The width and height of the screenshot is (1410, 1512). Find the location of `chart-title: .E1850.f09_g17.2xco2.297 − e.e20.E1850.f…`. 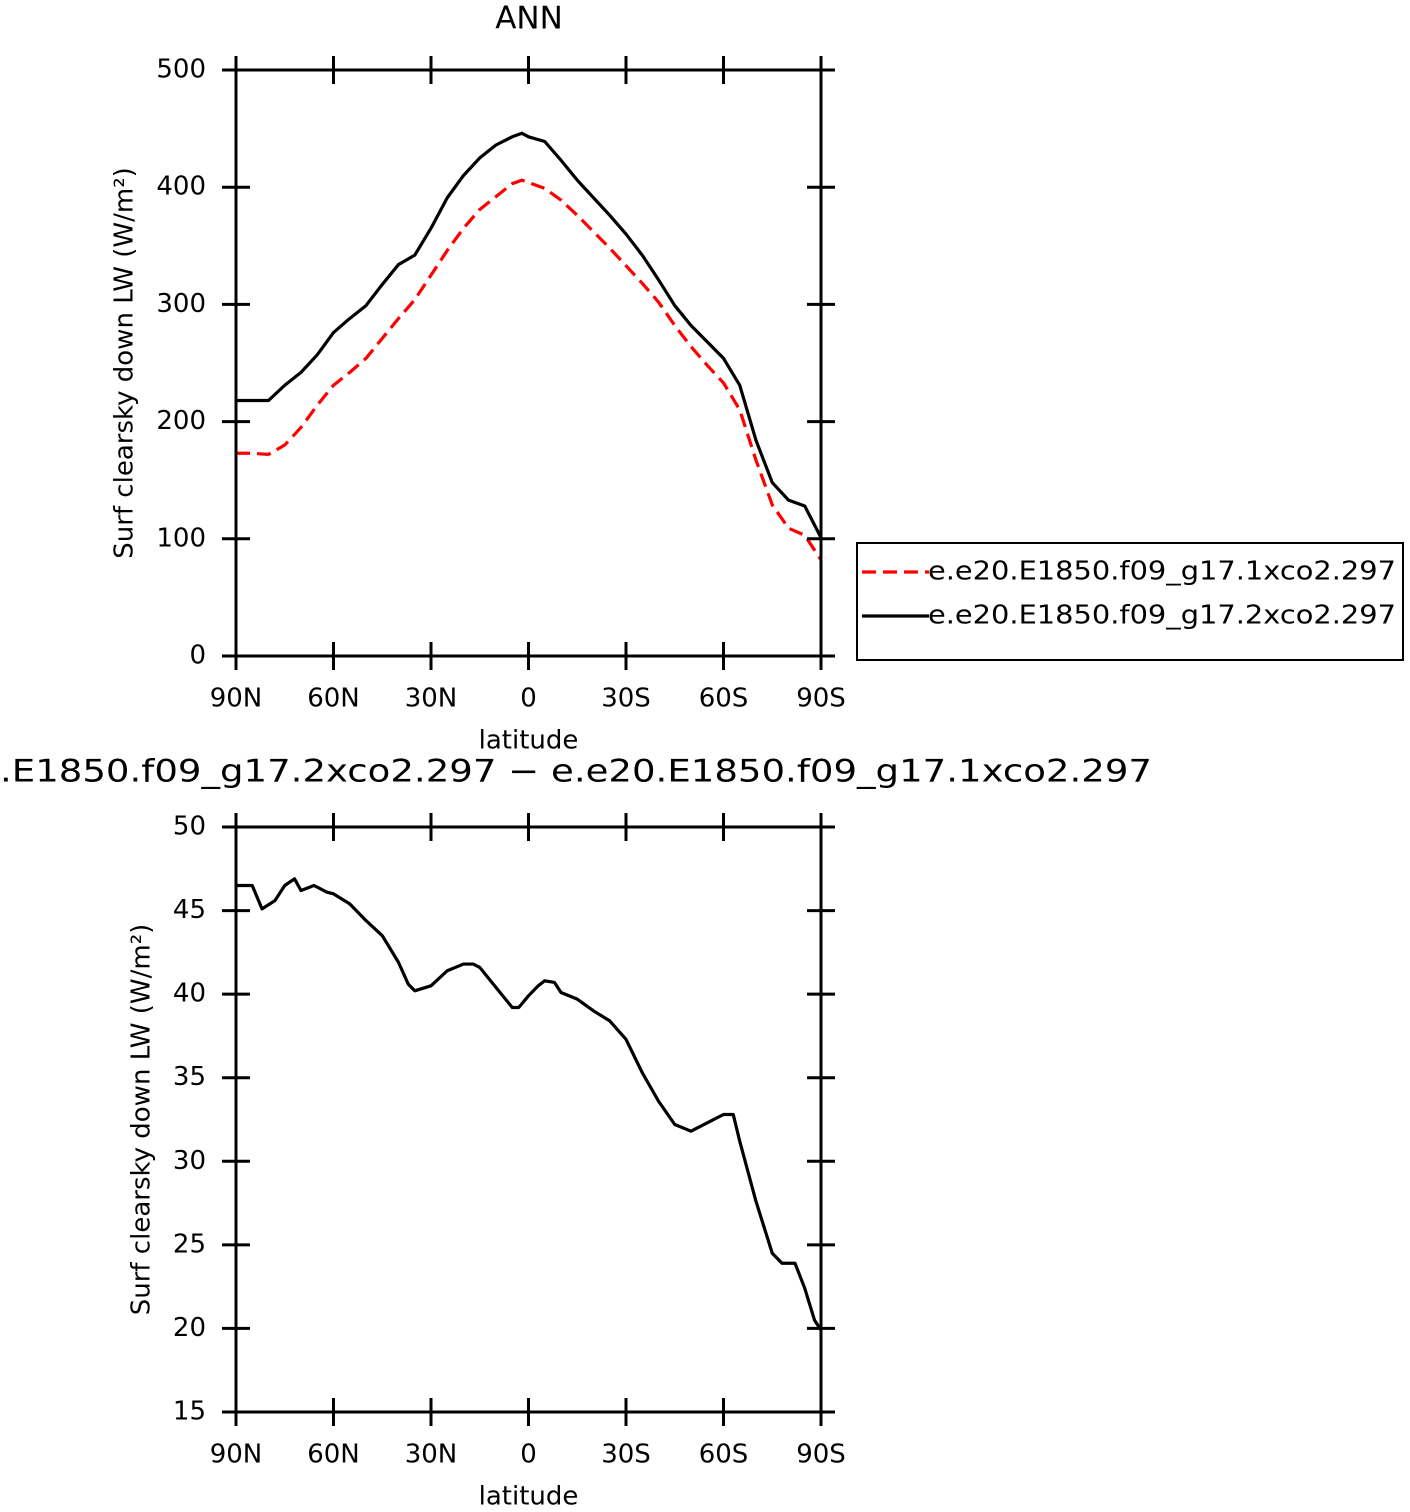

chart-title: .E1850.f09_g17.2xco2.297 − e.e20.E1850.f… is located at coordinates (576, 772).